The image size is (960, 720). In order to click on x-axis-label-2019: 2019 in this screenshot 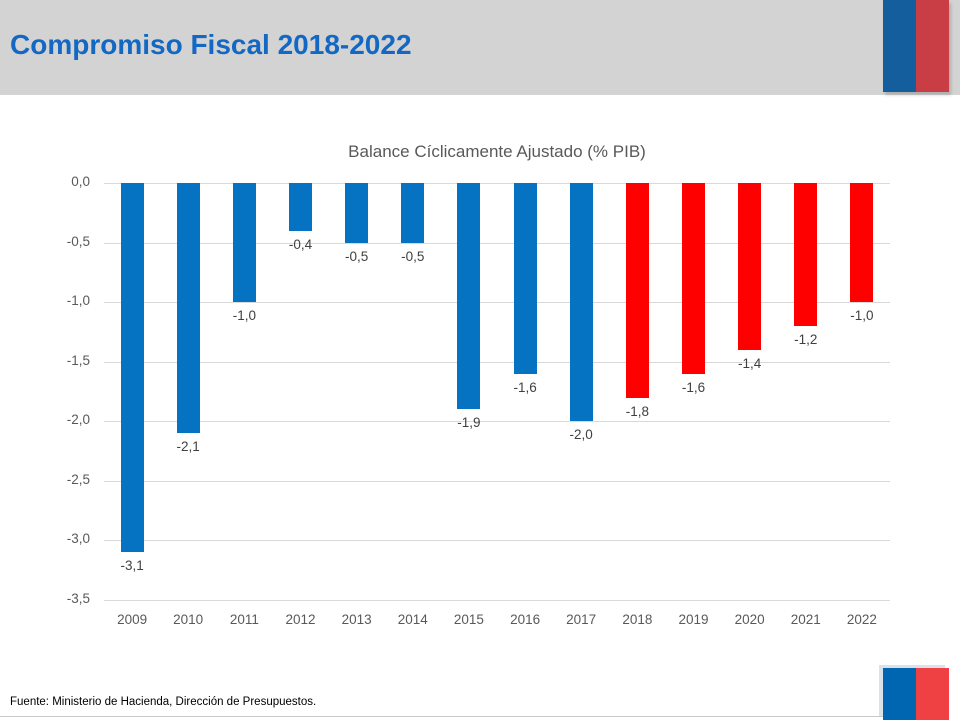, I will do `click(693, 619)`.